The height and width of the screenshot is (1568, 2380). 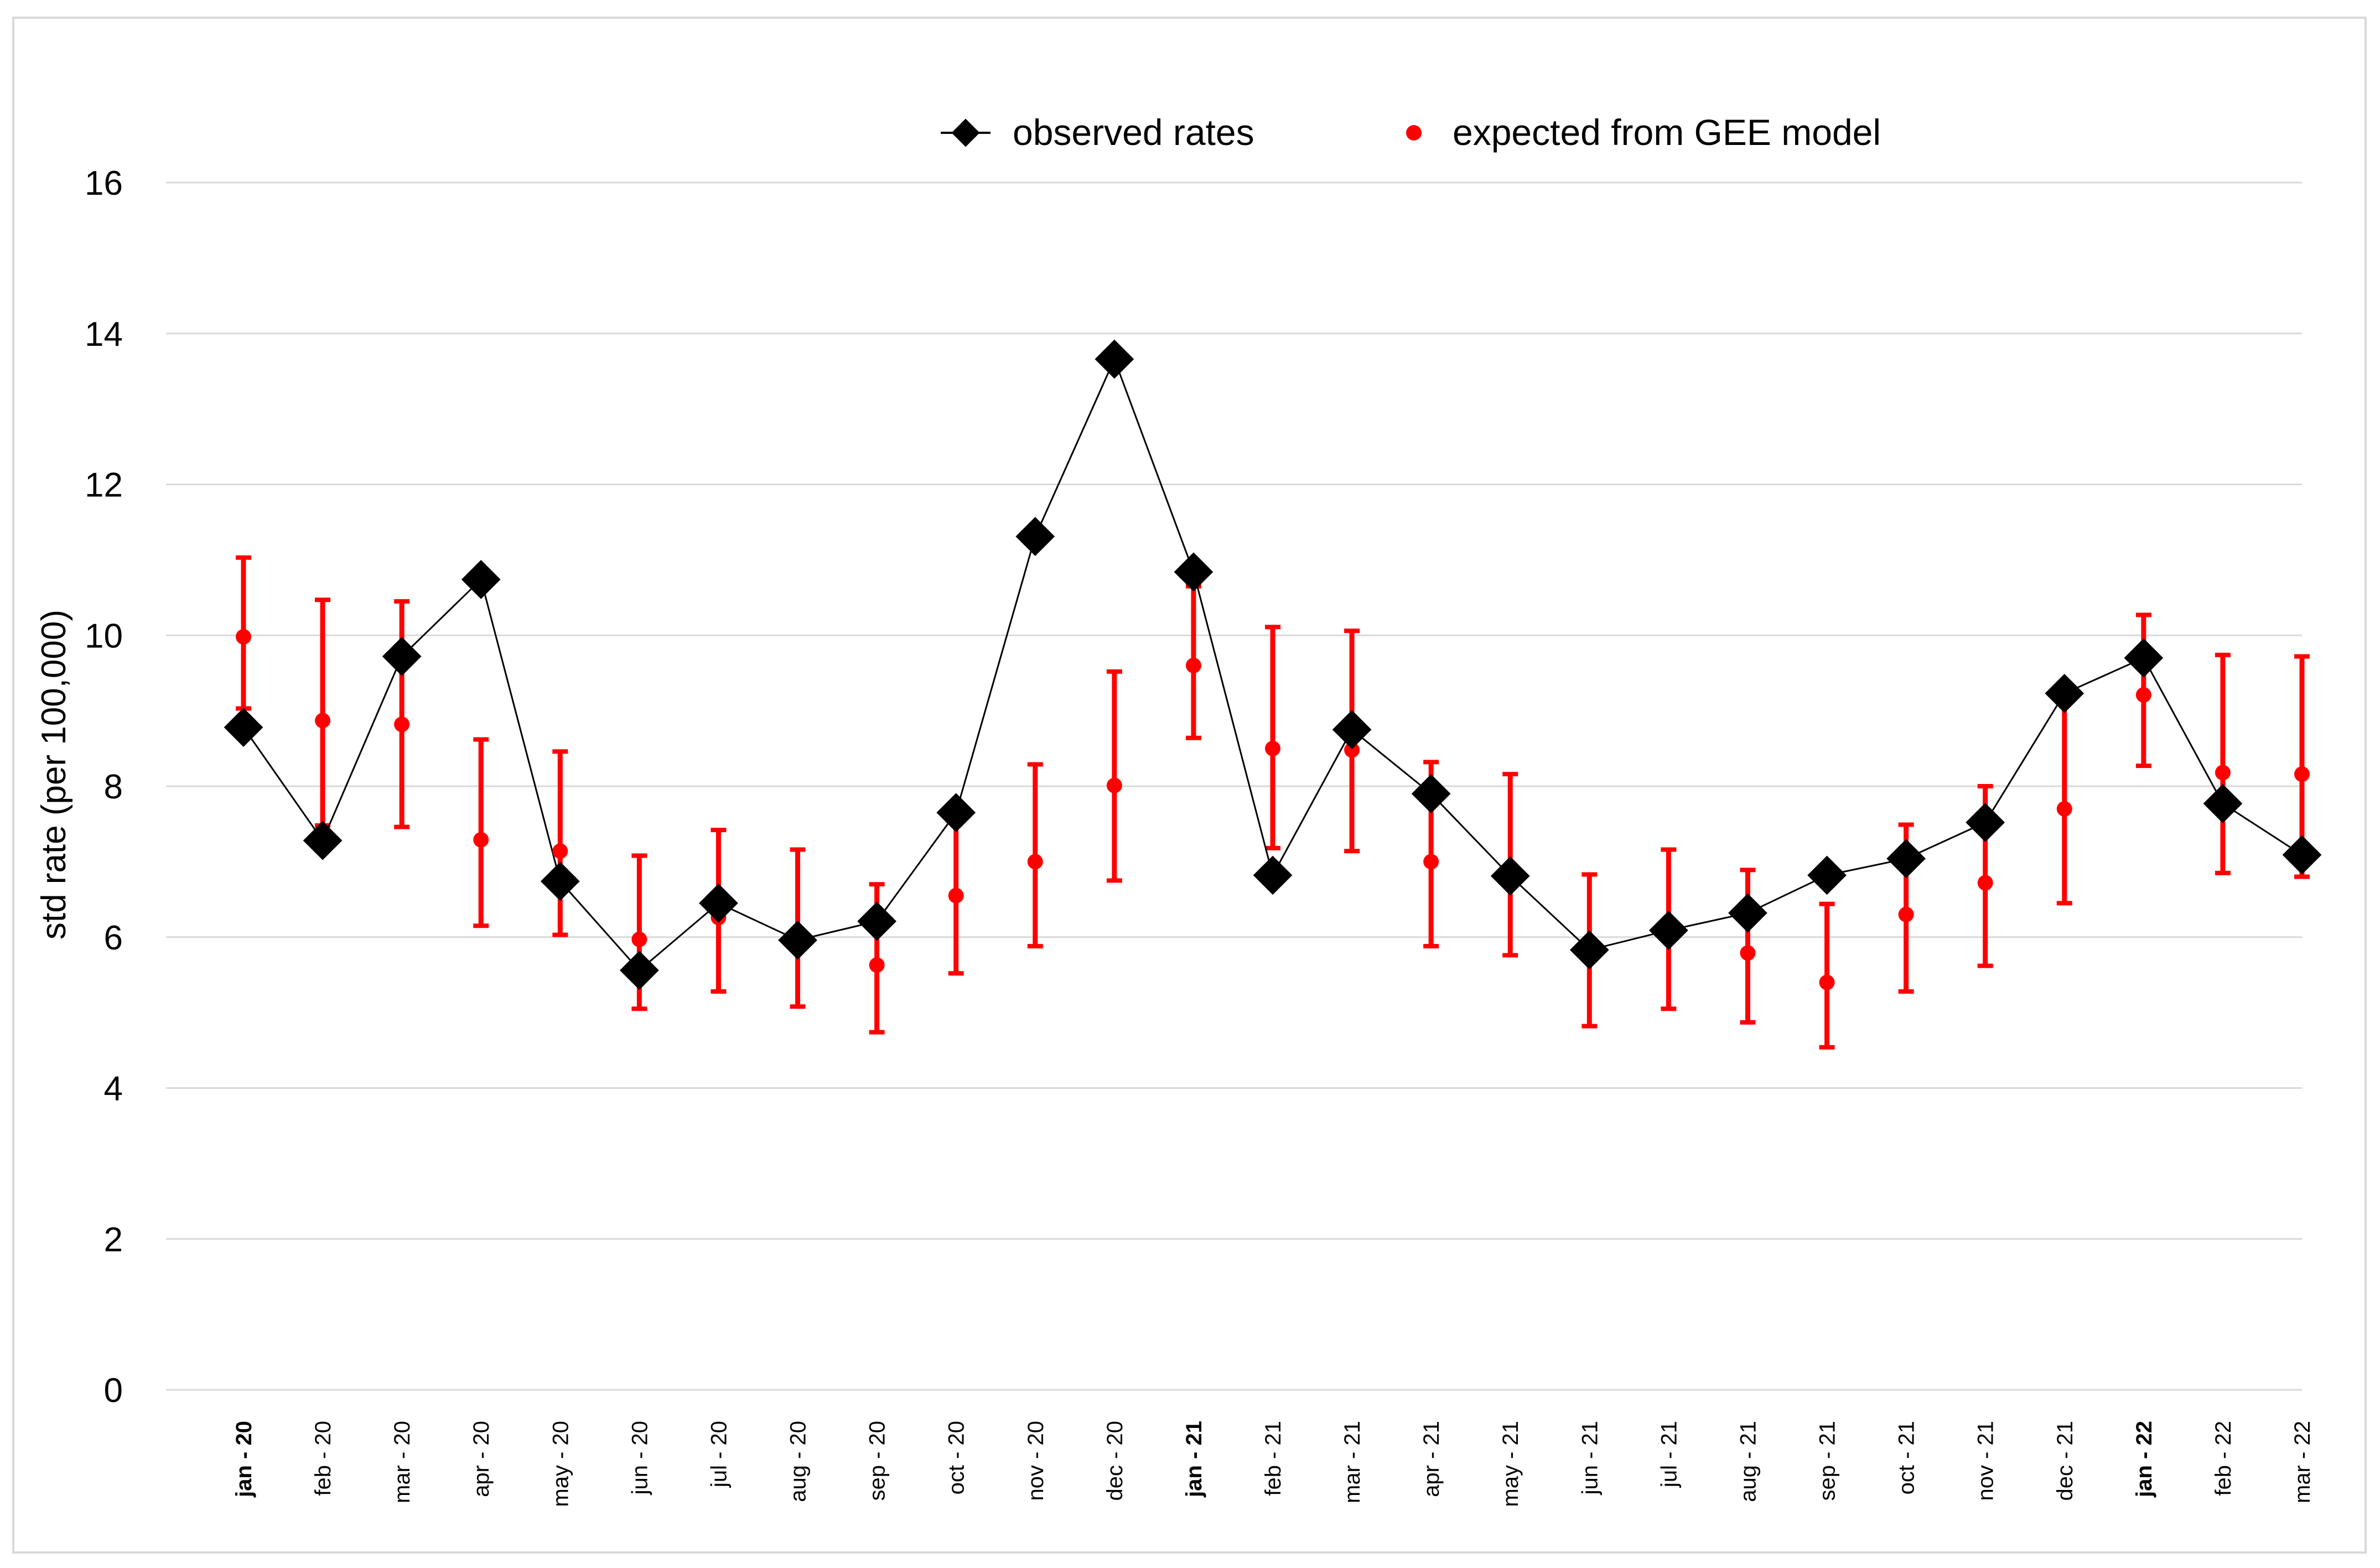 What do you see at coordinates (402, 1462) in the screenshot?
I see `x-tick-label-2: mar - 20` at bounding box center [402, 1462].